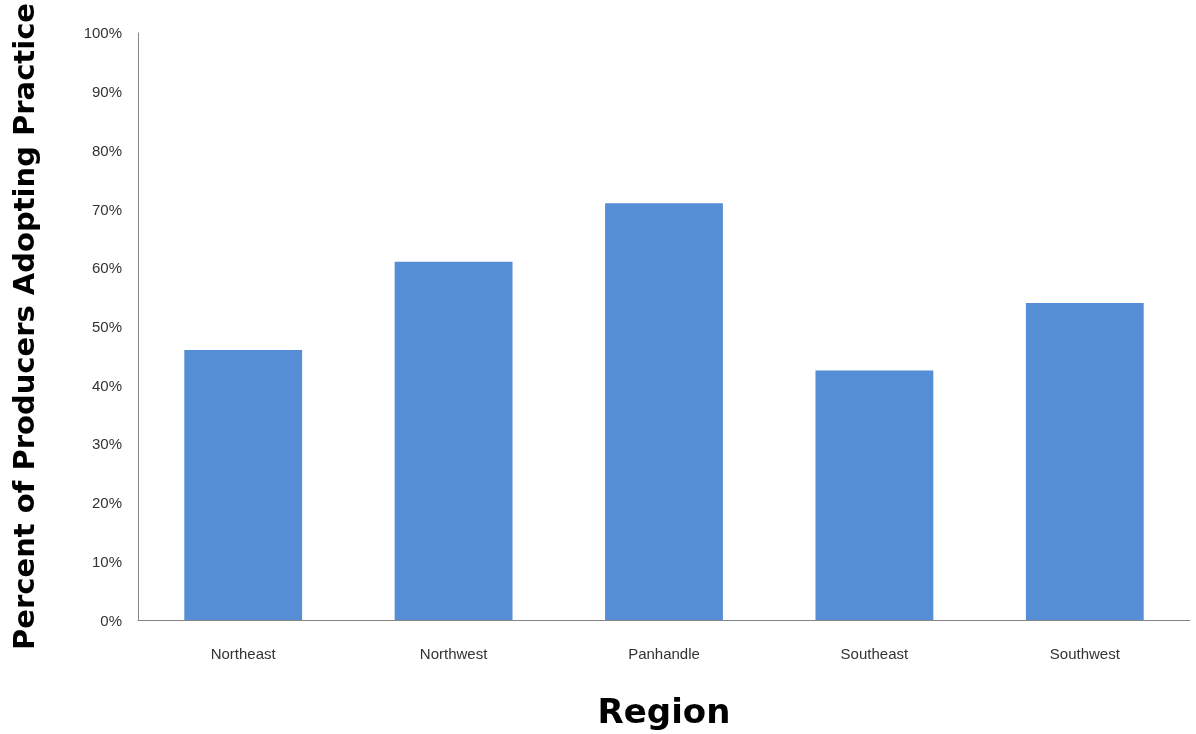 This screenshot has width=1196, height=734. Describe the element at coordinates (454, 653) in the screenshot. I see `x-tick-label: Northwest` at that location.